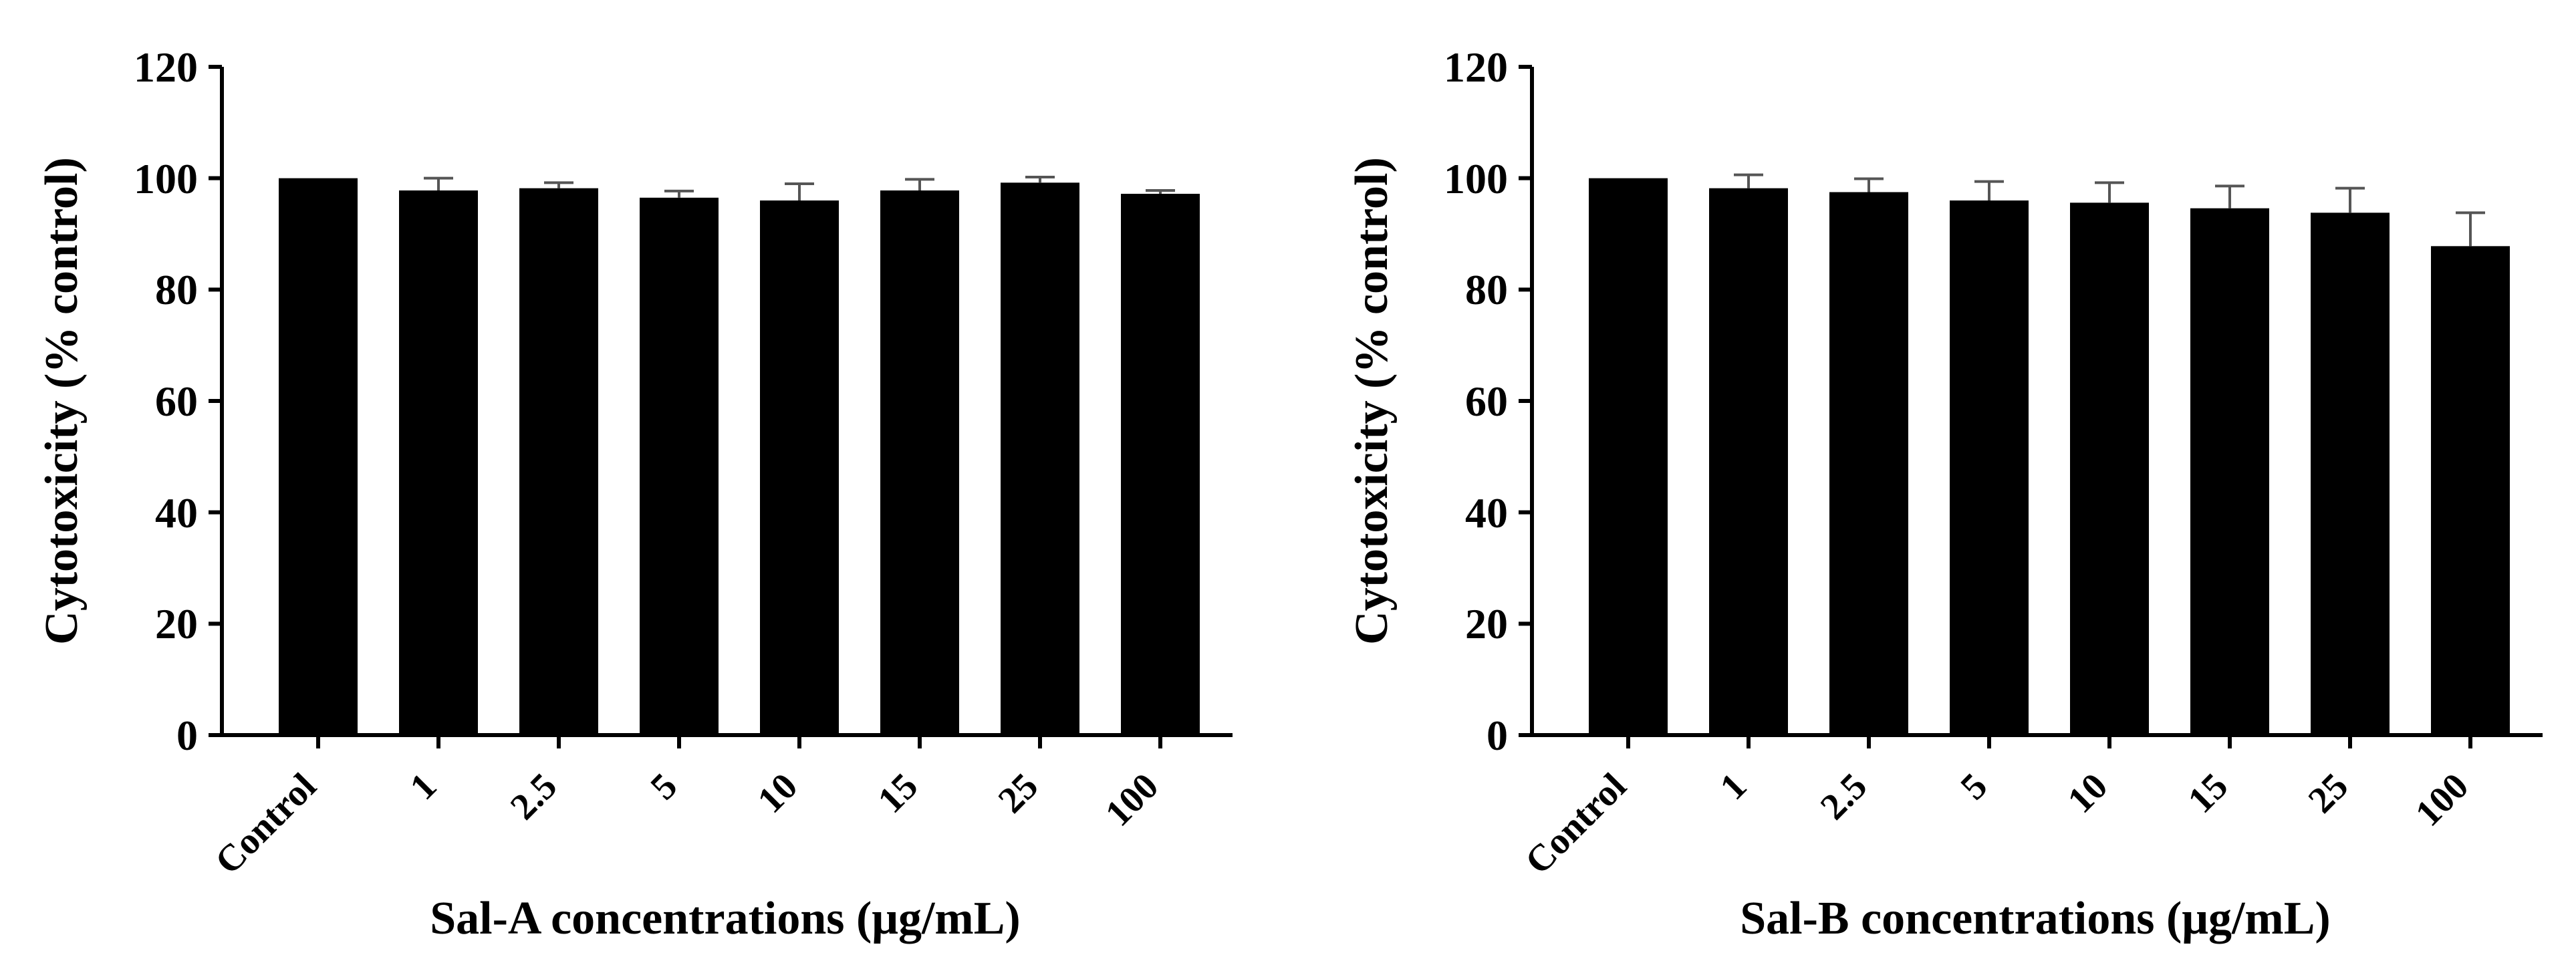 Image resolution: width=2576 pixels, height=977 pixels. Describe the element at coordinates (725, 918) in the screenshot. I see `x-axis-title: Sal-A concentrations (μg/mL)` at that location.